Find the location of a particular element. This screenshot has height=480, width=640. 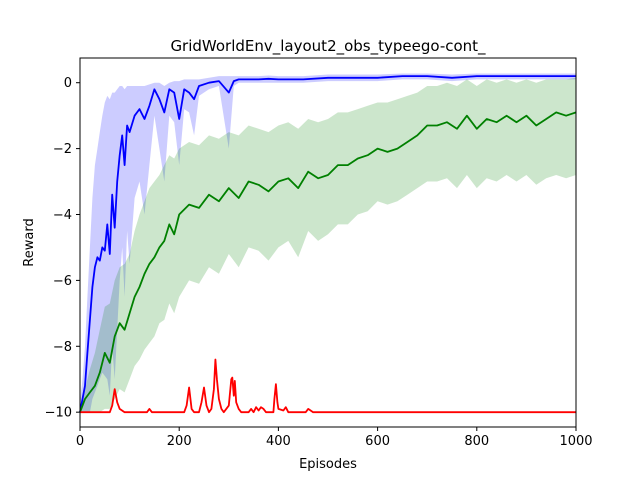

x-tick-label: 400 is located at coordinates (278, 441).